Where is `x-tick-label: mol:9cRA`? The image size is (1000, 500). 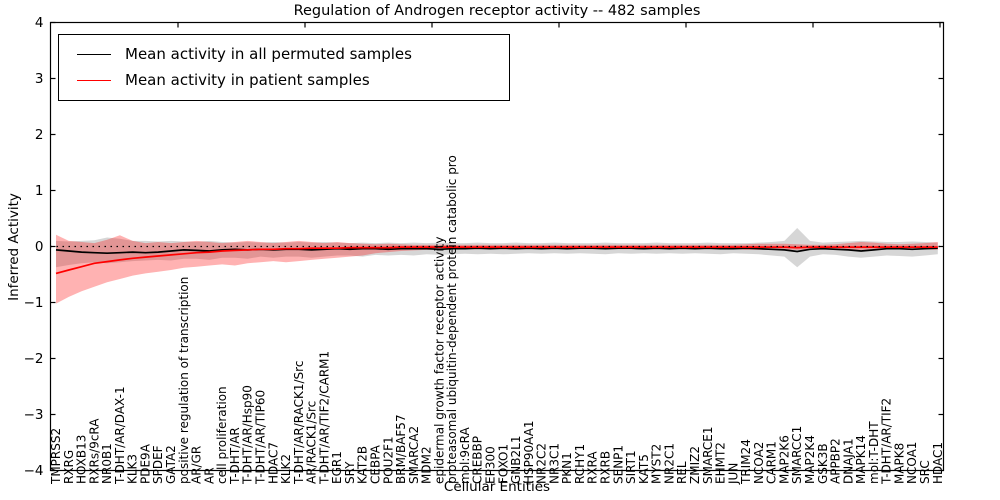 x-tick-label: mol:9cRA is located at coordinates (465, 455).